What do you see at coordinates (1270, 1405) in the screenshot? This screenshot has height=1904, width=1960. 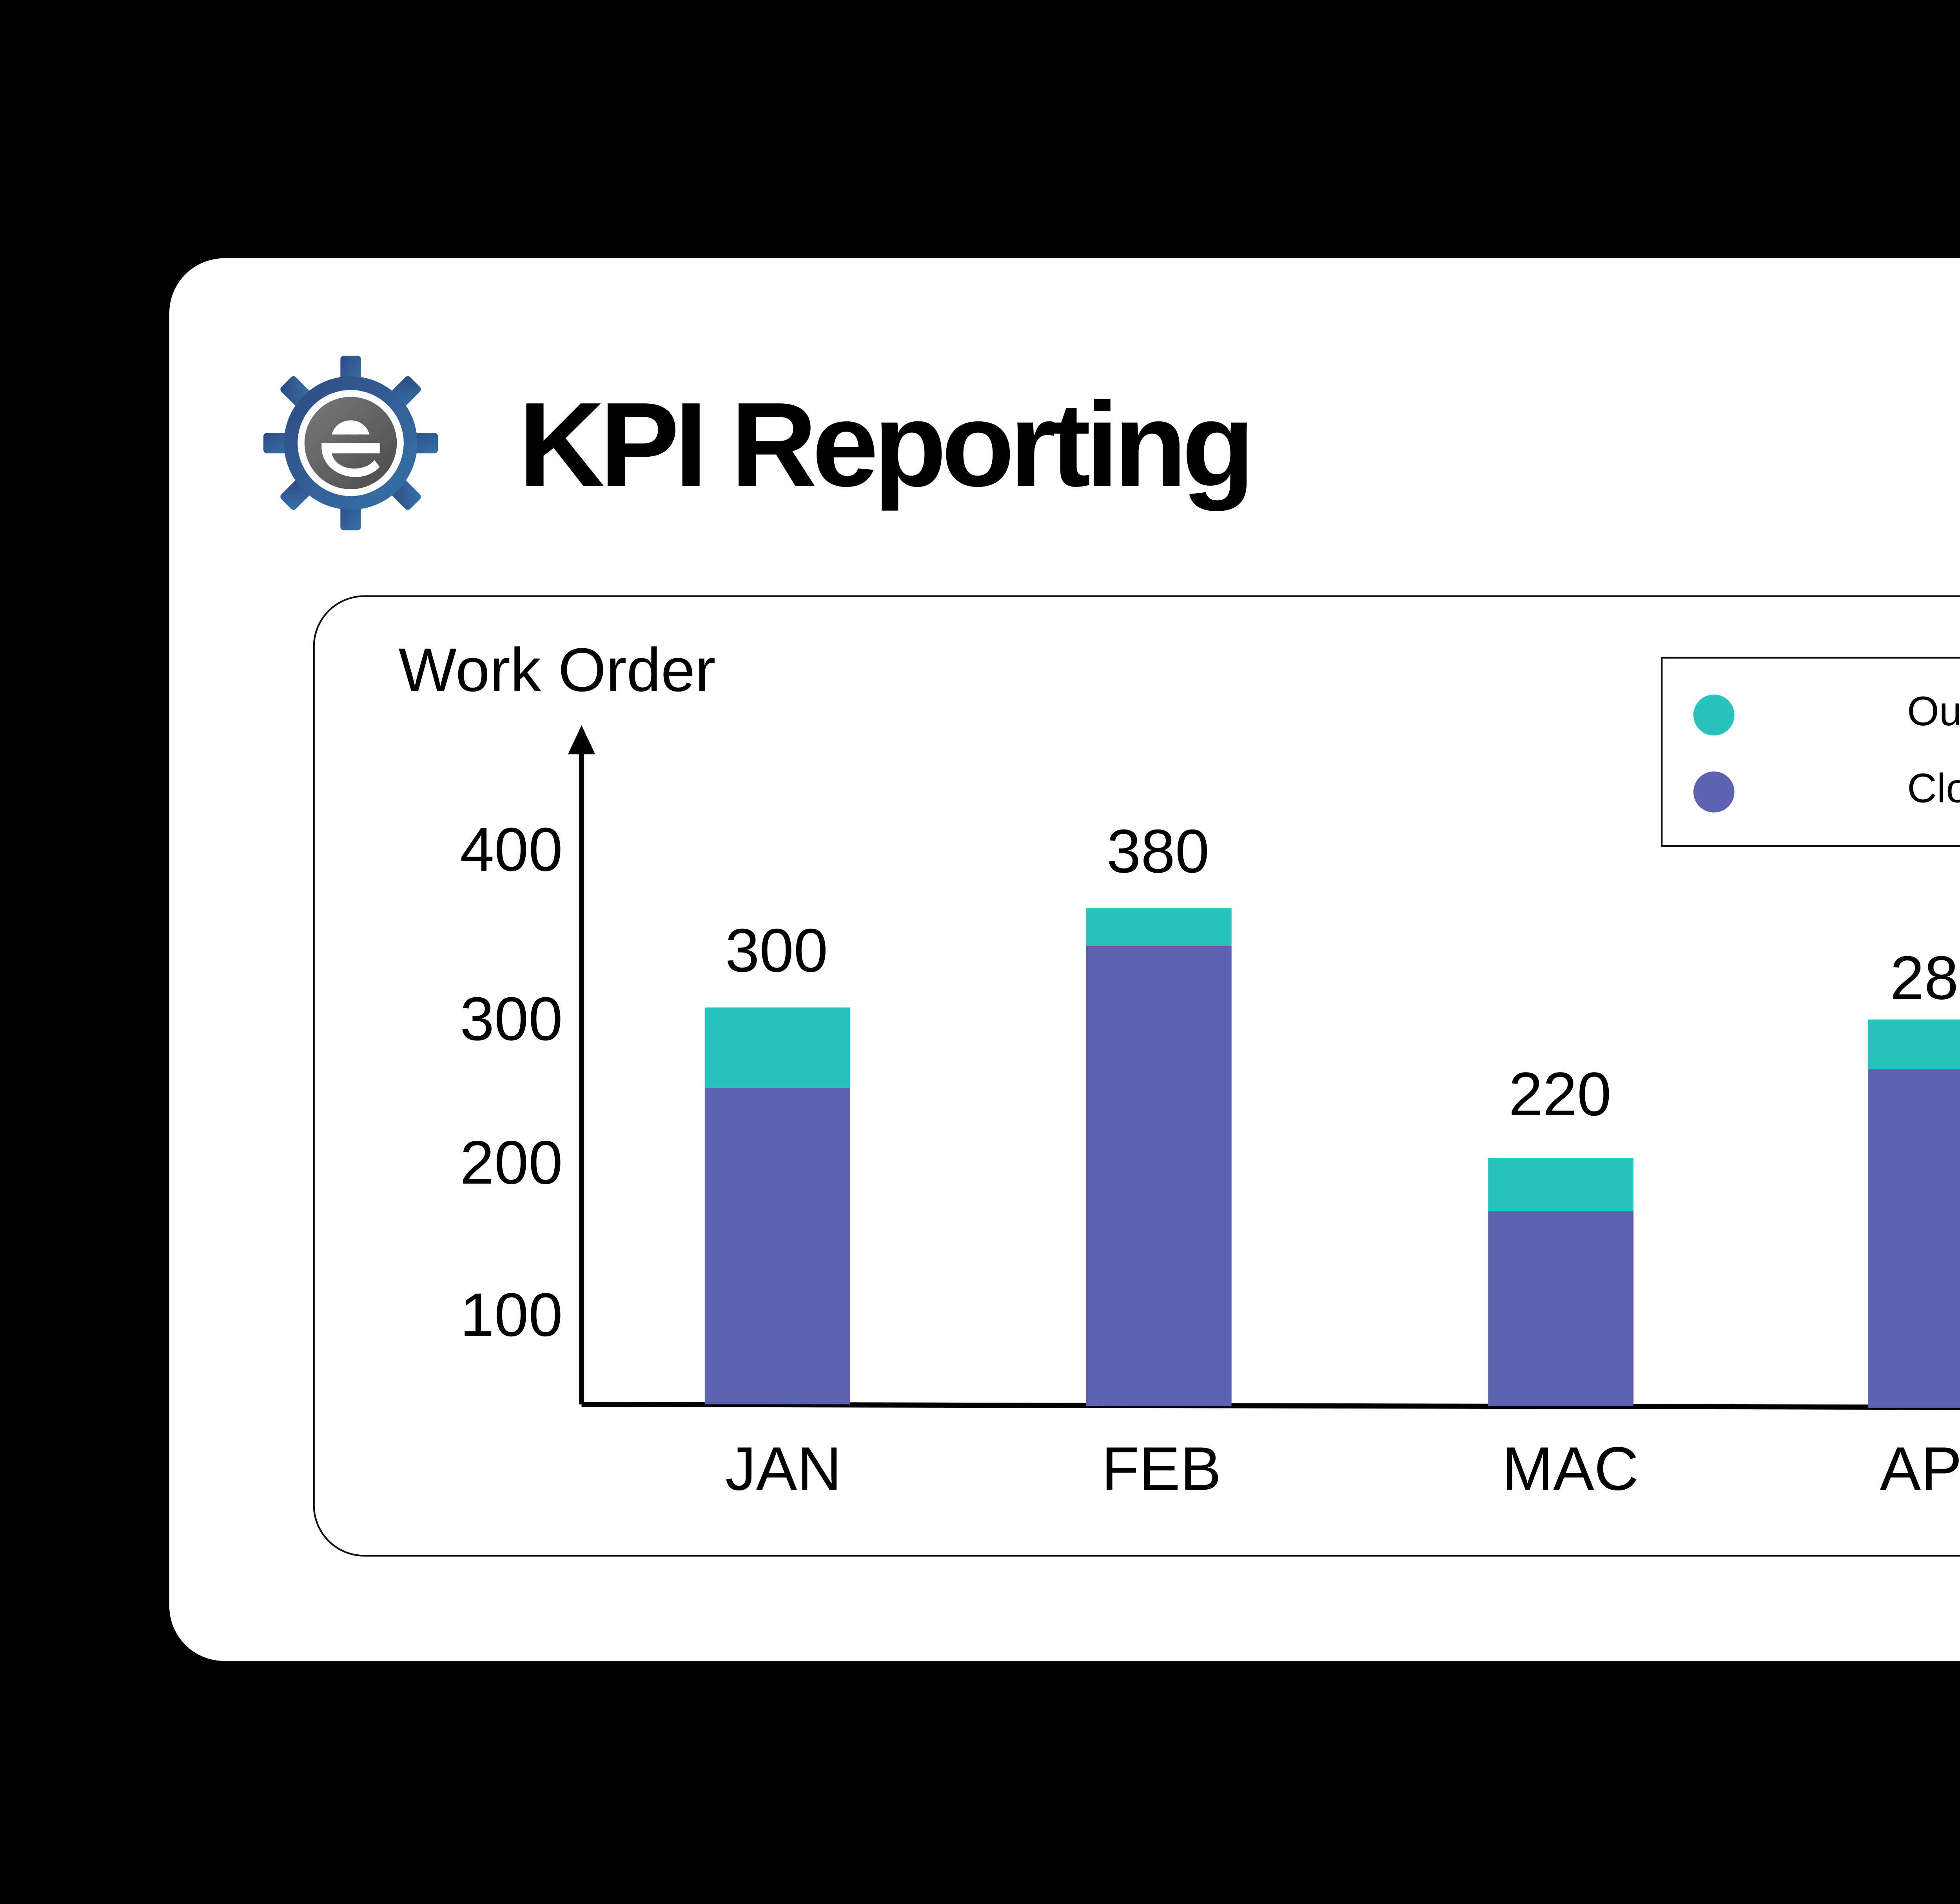 I see `x-axis-line` at bounding box center [1270, 1405].